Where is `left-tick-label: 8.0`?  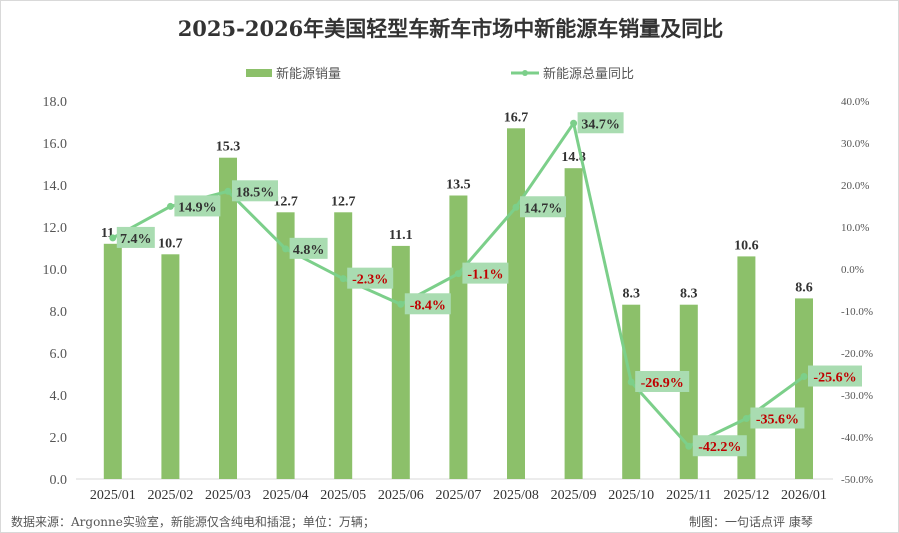 left-tick-label: 8.0 is located at coordinates (59, 312).